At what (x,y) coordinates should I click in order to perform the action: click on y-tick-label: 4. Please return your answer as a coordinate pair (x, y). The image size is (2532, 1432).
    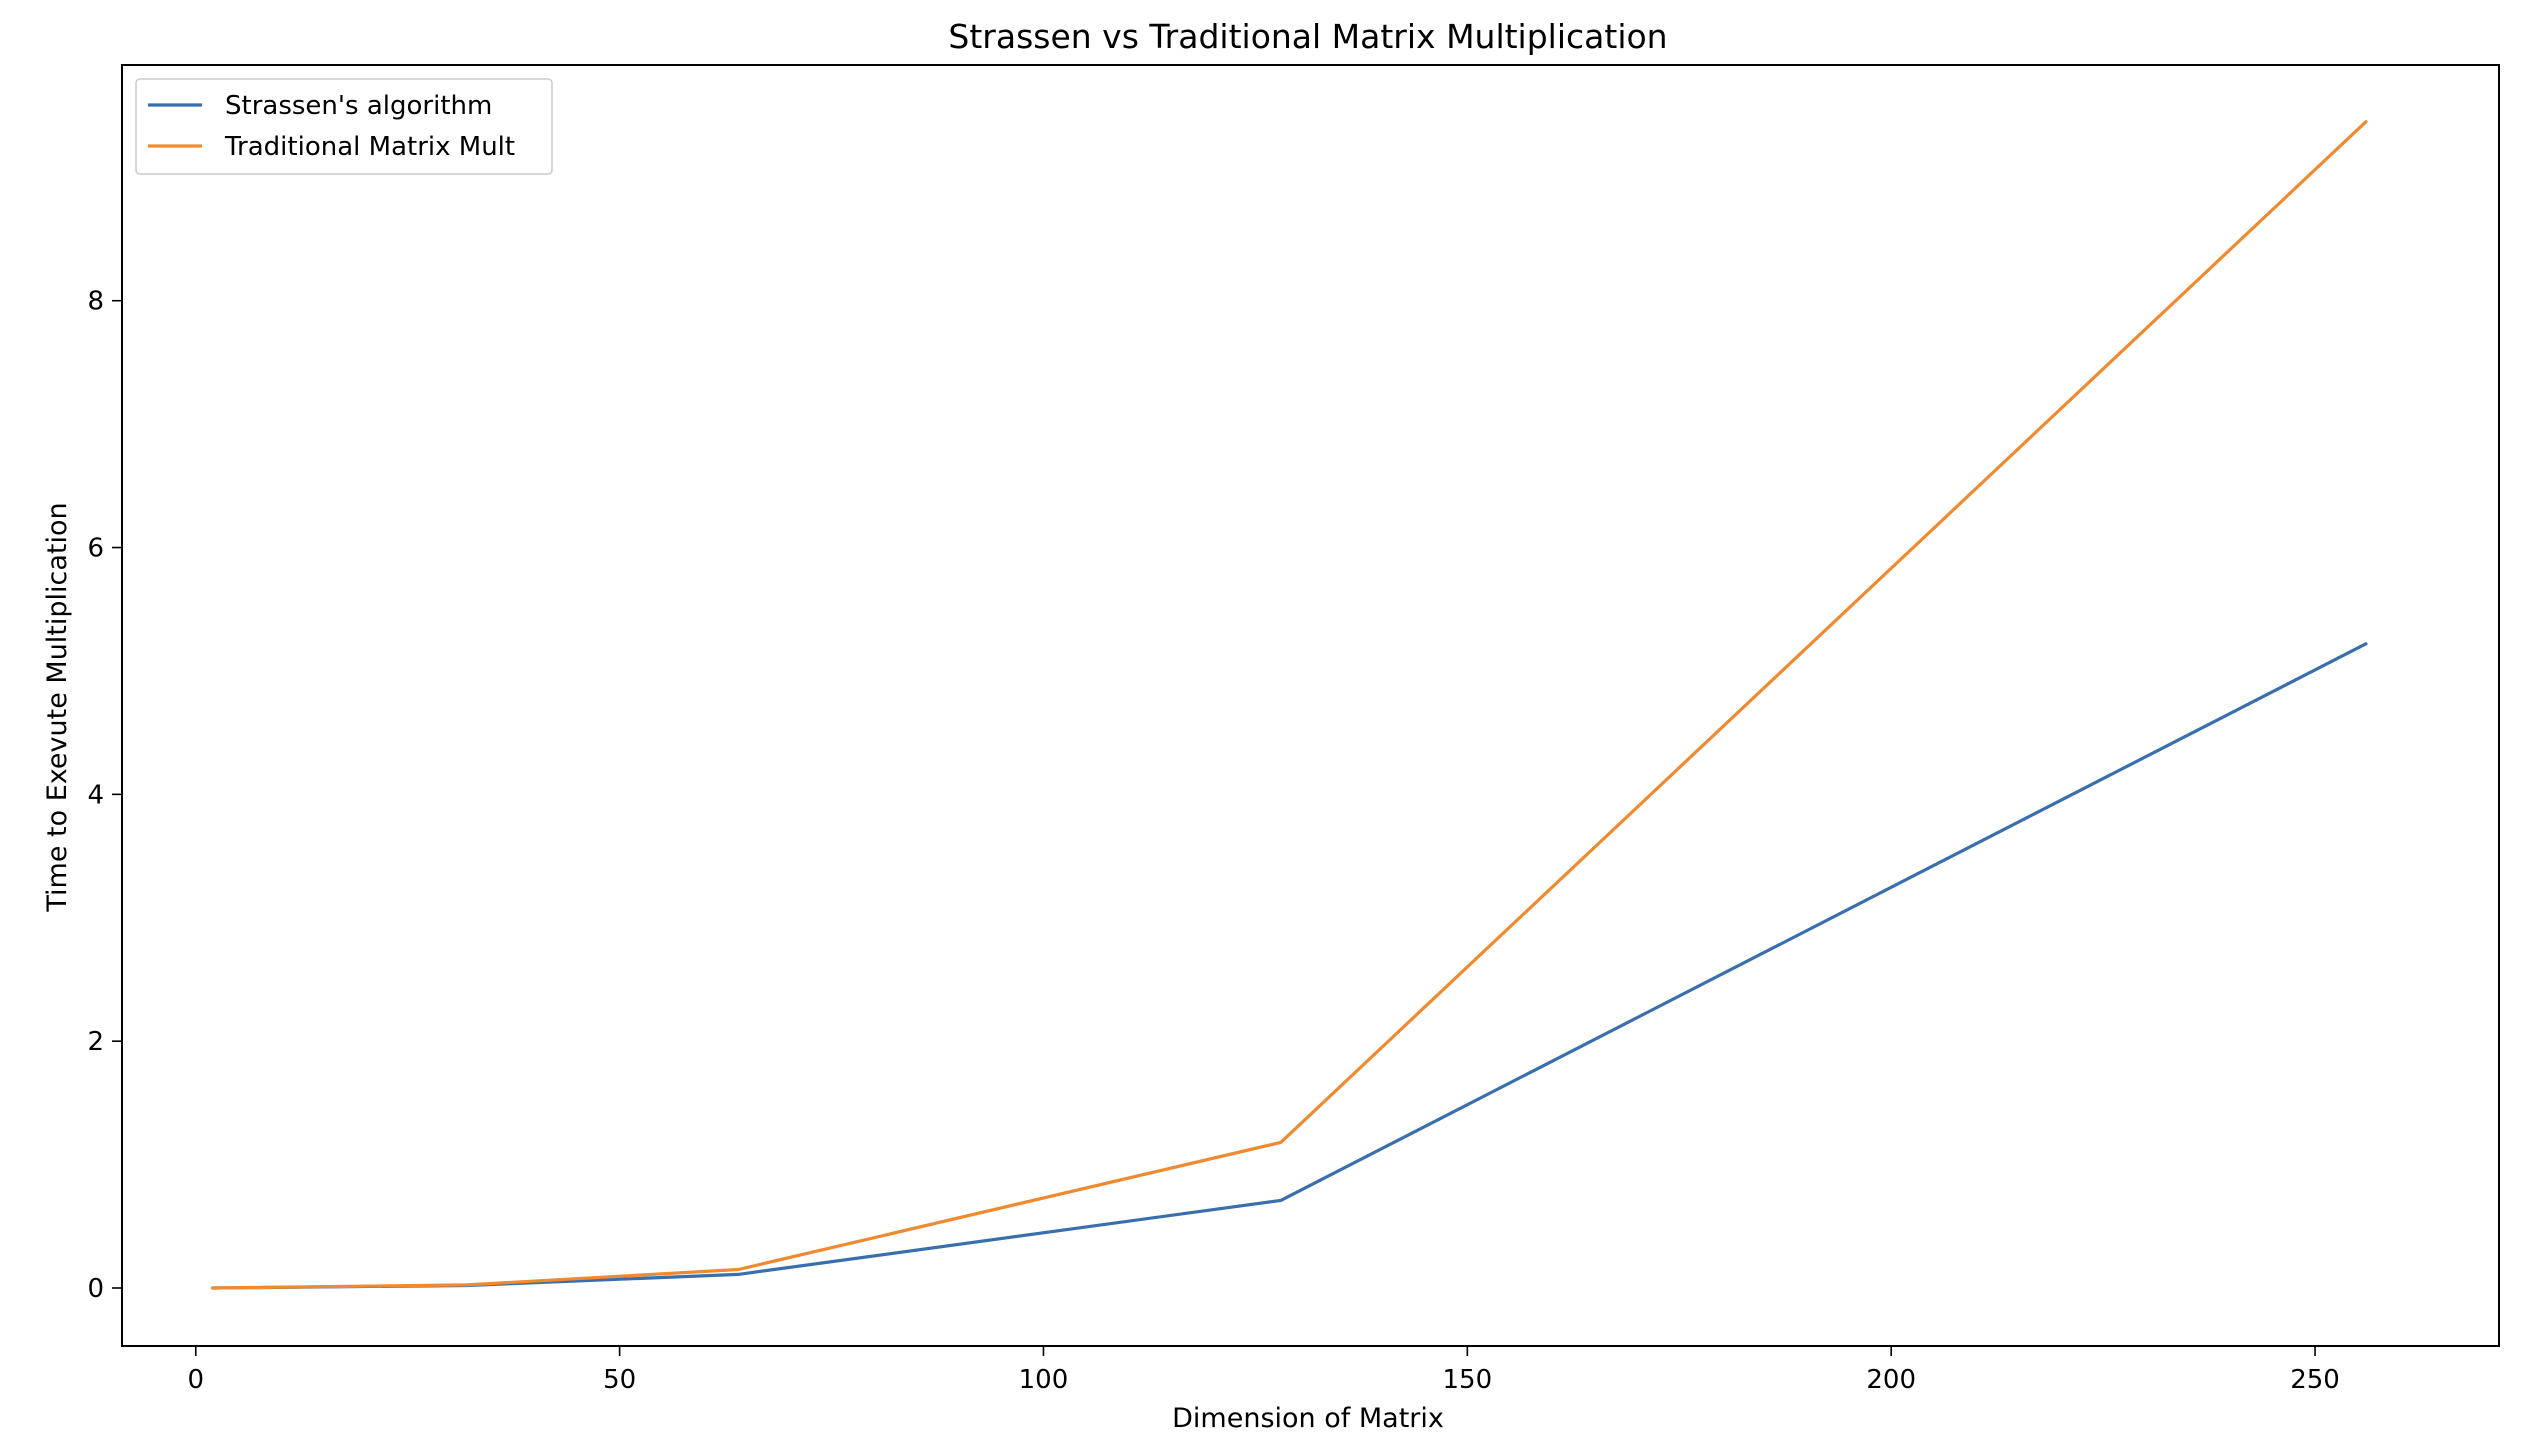
    Looking at the image, I should click on (95, 795).